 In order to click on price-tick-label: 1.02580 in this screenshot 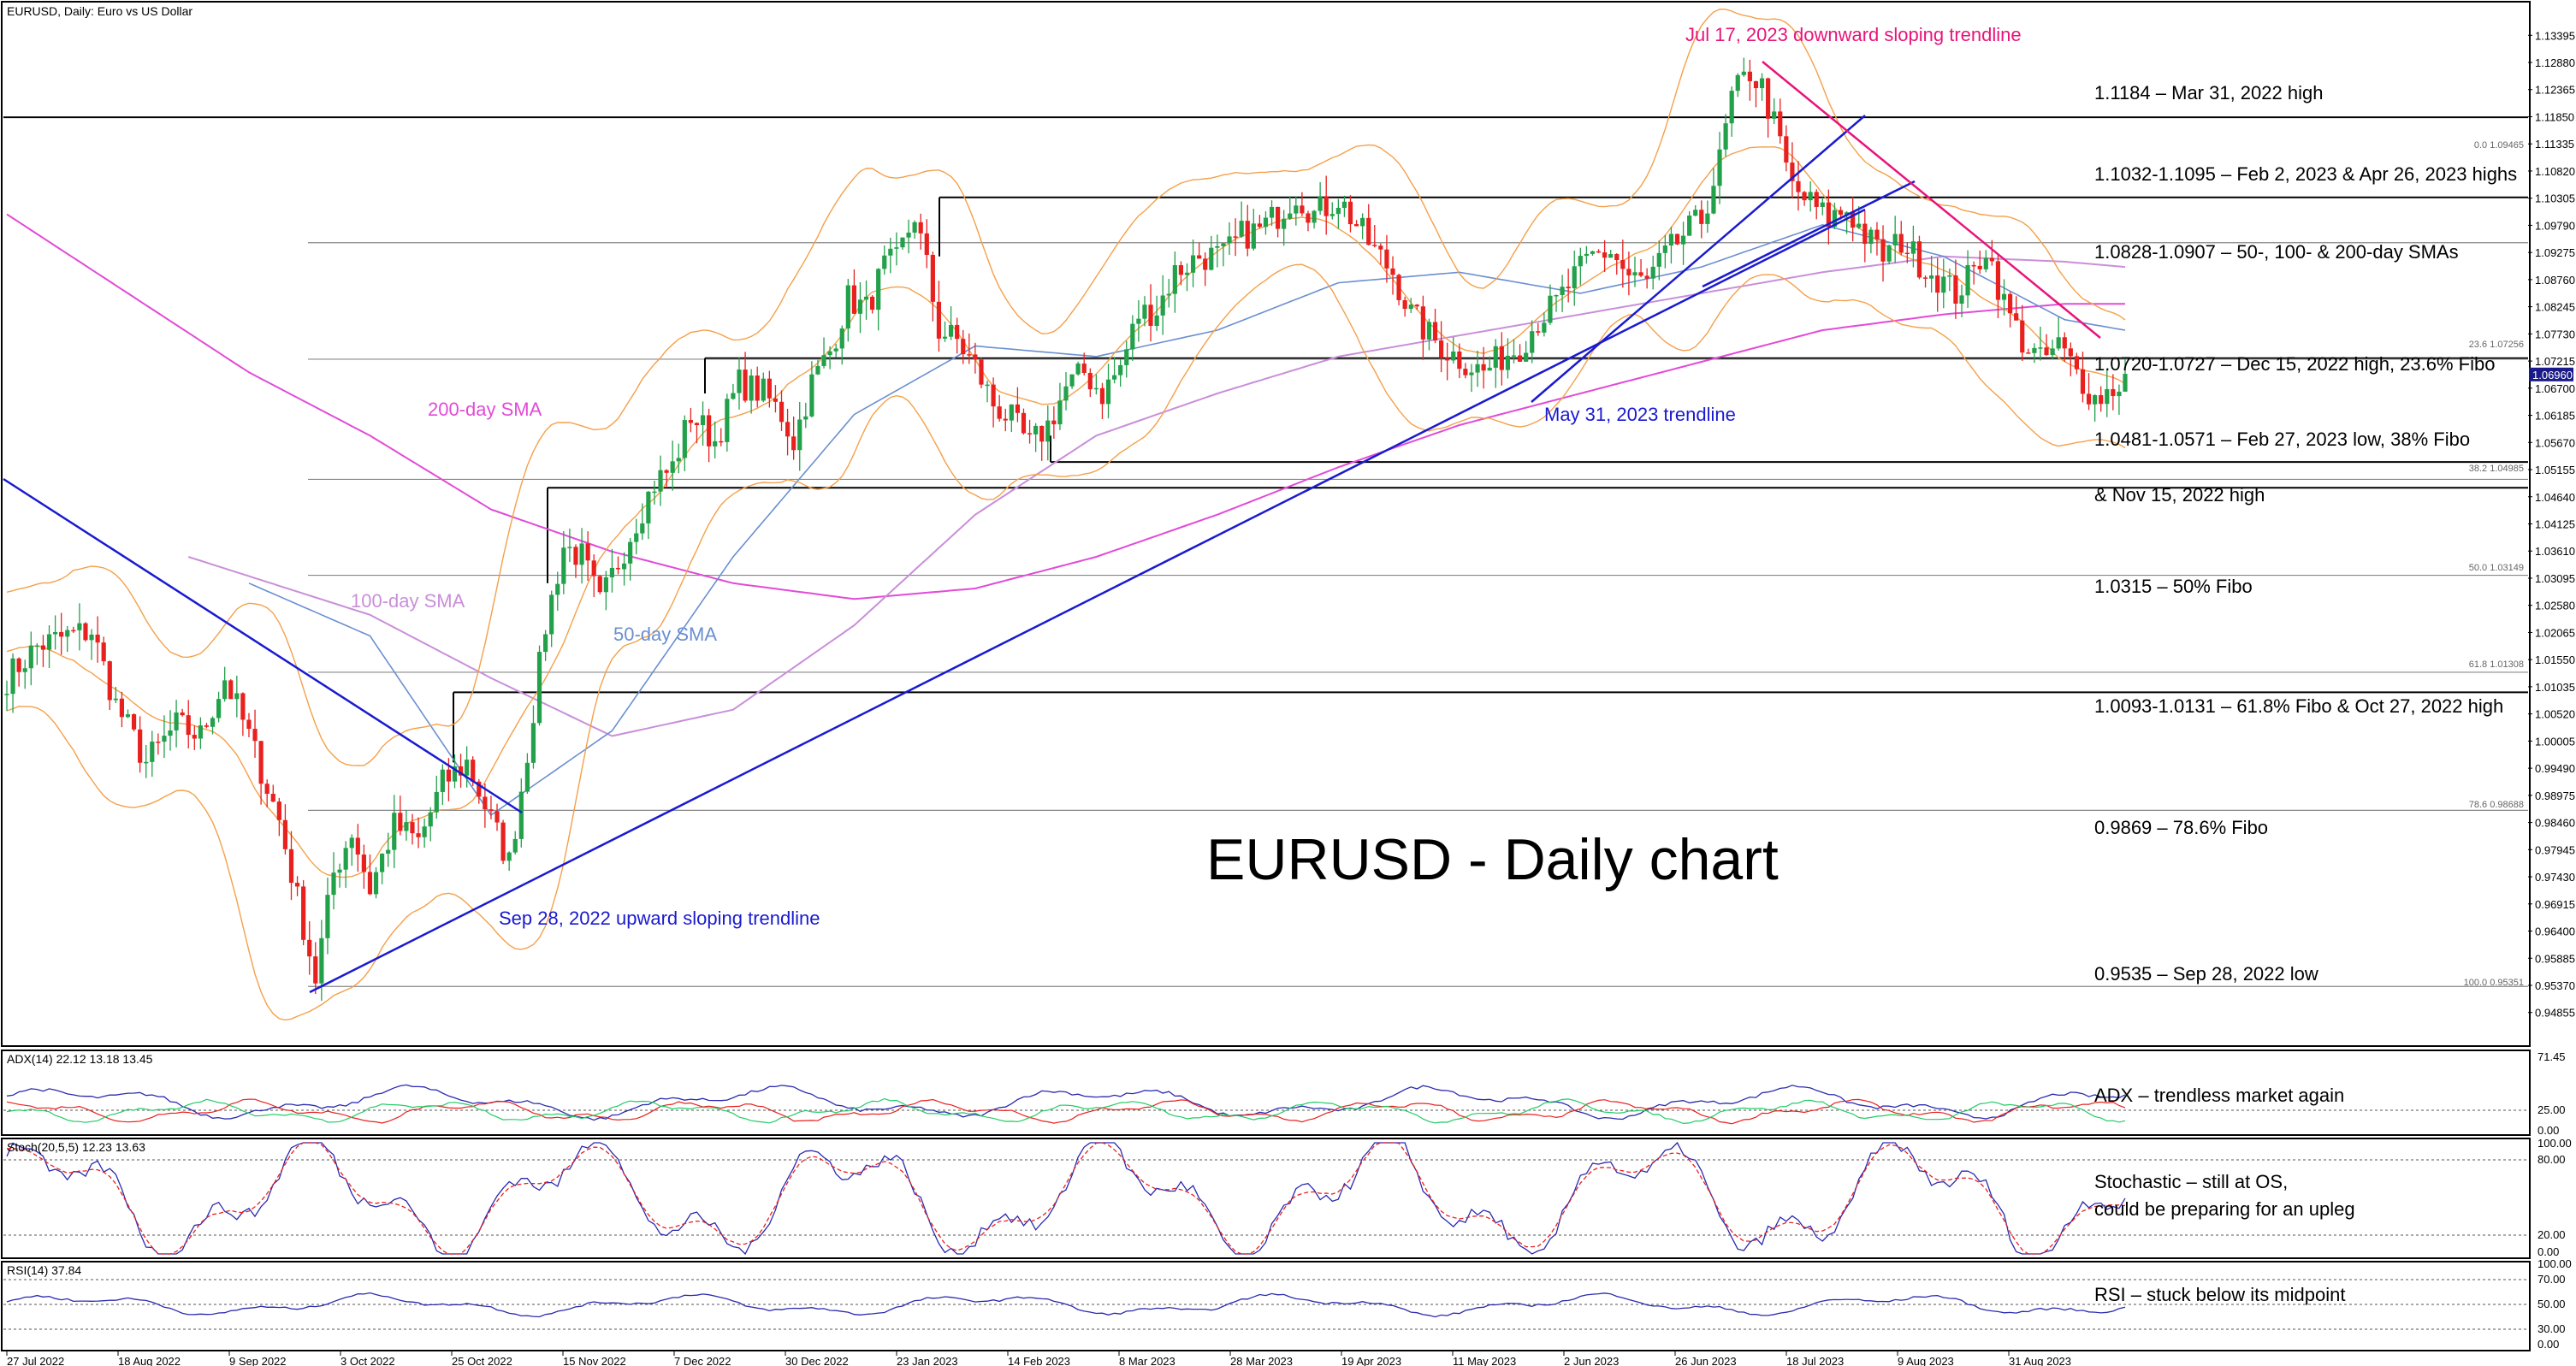, I will do `click(2555, 606)`.